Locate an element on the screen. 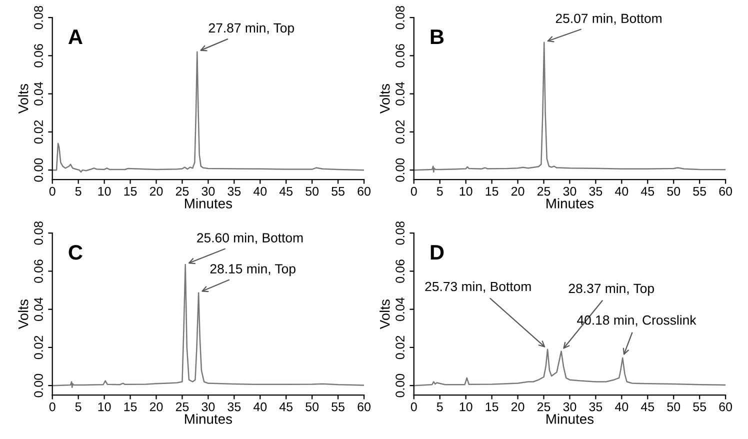  annotation: 27.87 min, Top is located at coordinates (251, 29).